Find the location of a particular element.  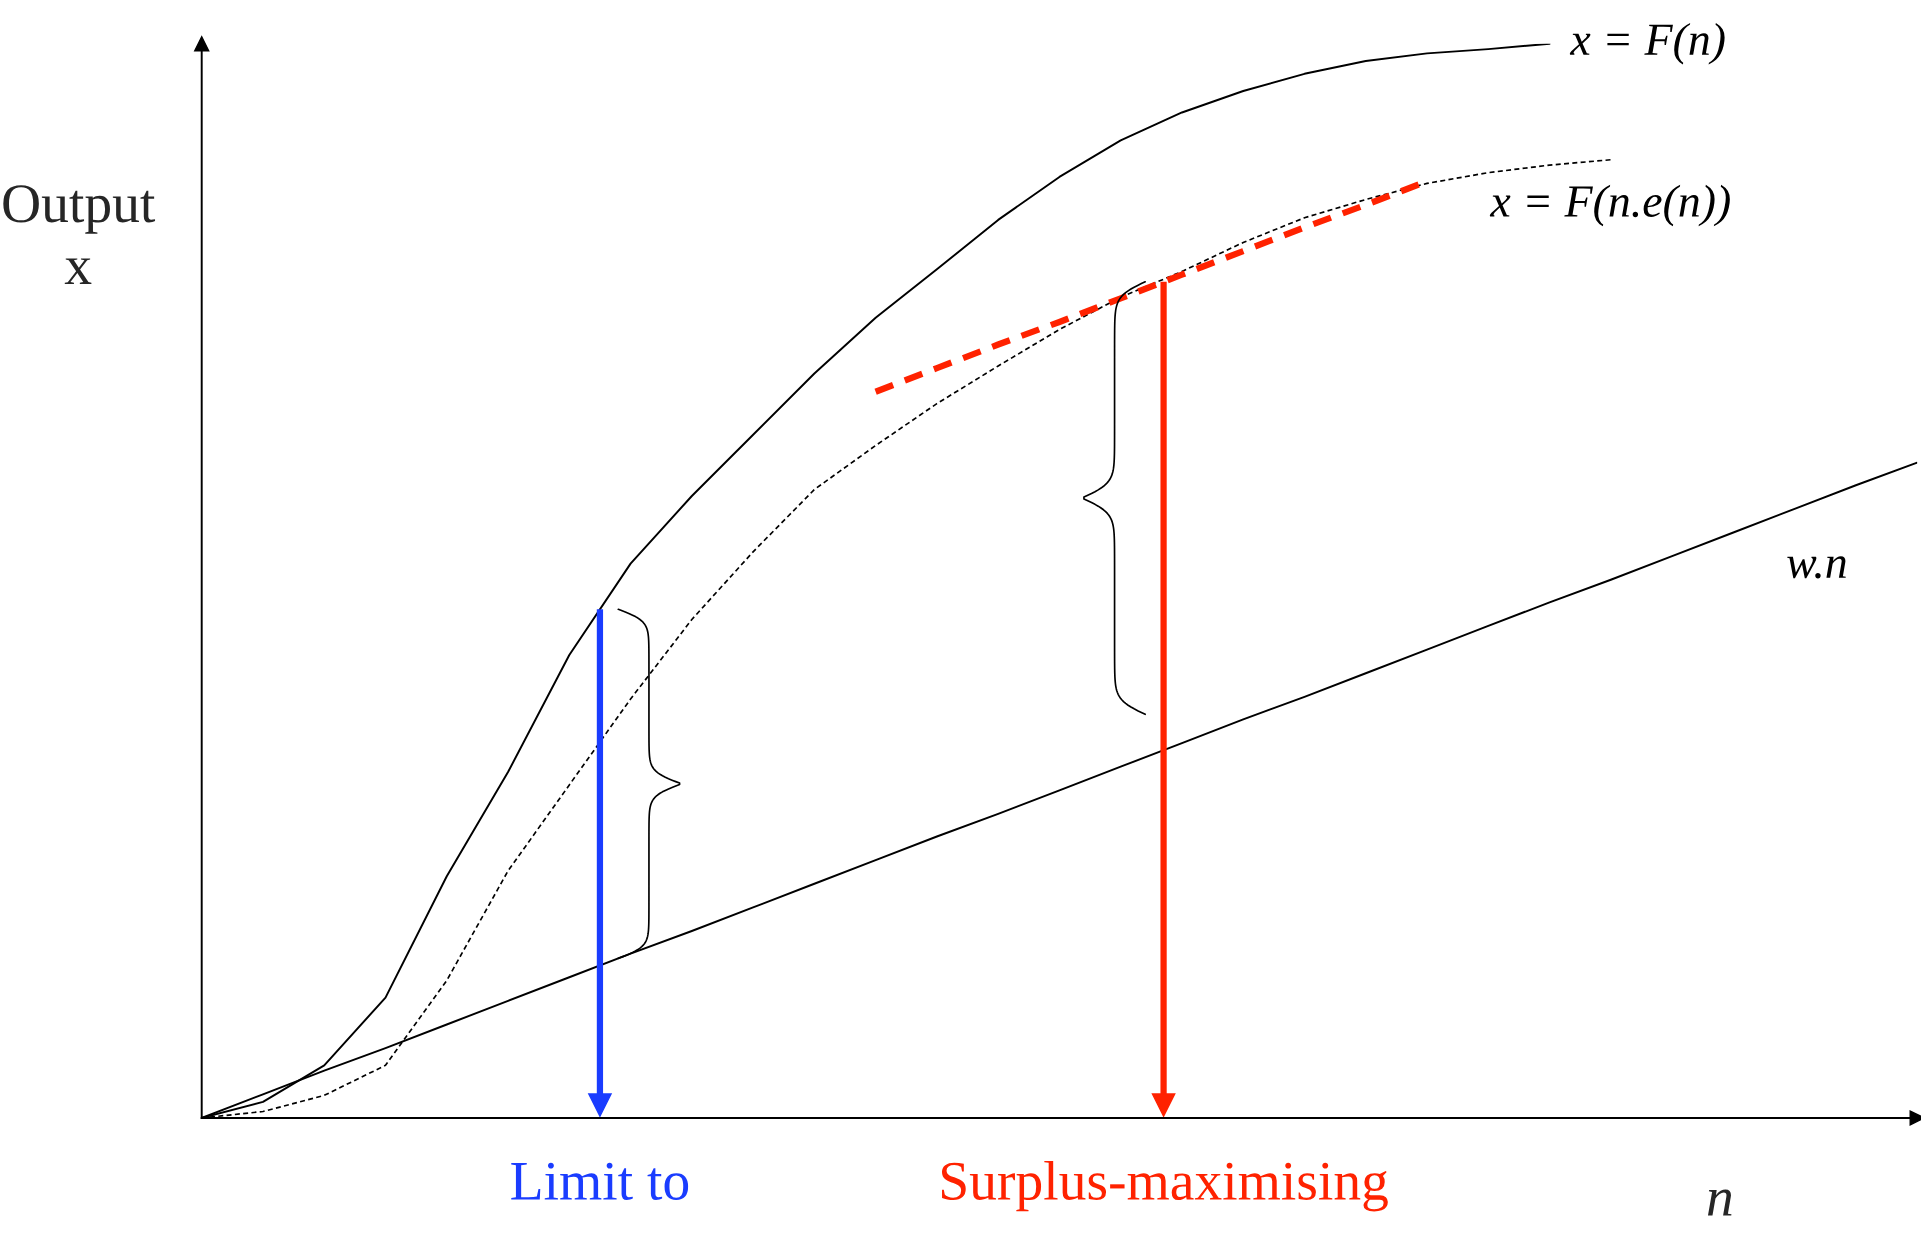

series-label: w.n is located at coordinates (1816, 567).